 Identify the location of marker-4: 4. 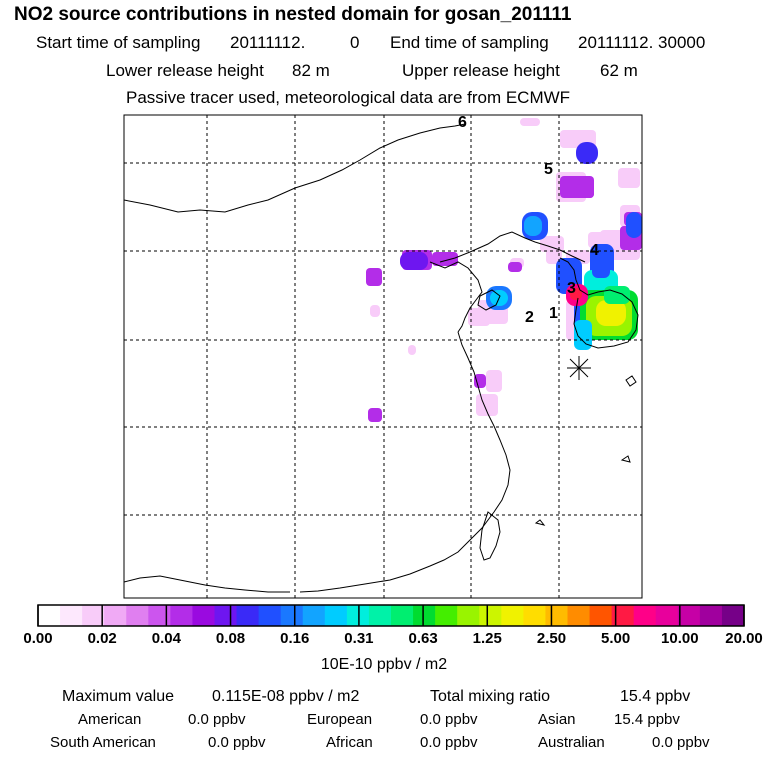
(594, 250).